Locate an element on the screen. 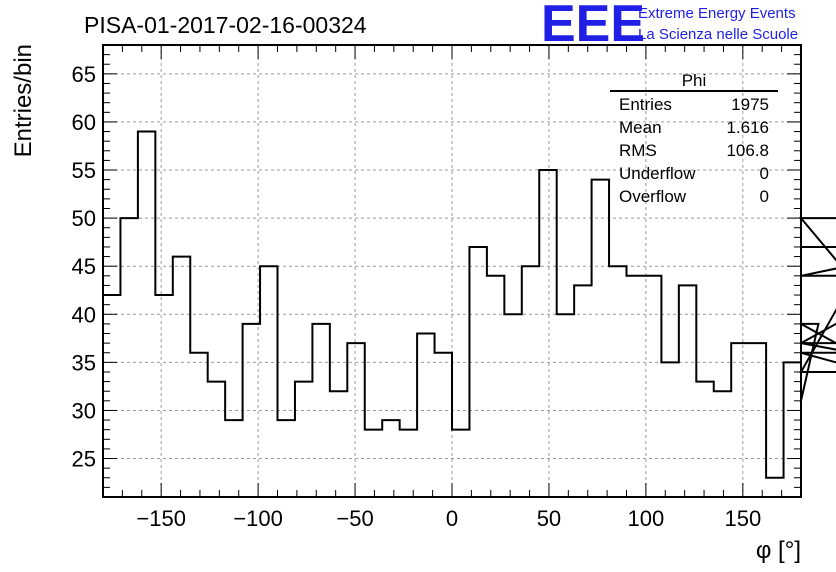  stats-label: Underflow is located at coordinates (657, 173).